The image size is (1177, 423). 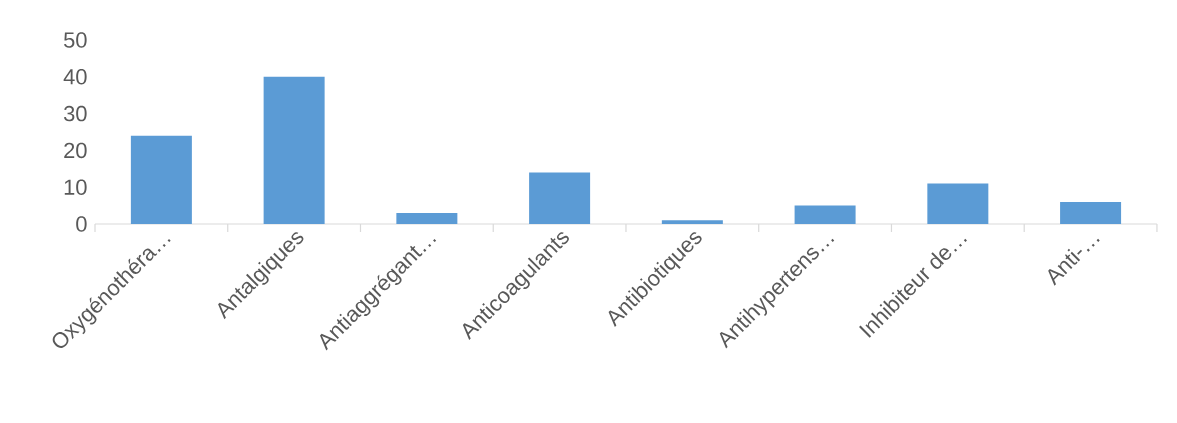 I want to click on y-tick-label: 0, so click(x=81, y=224).